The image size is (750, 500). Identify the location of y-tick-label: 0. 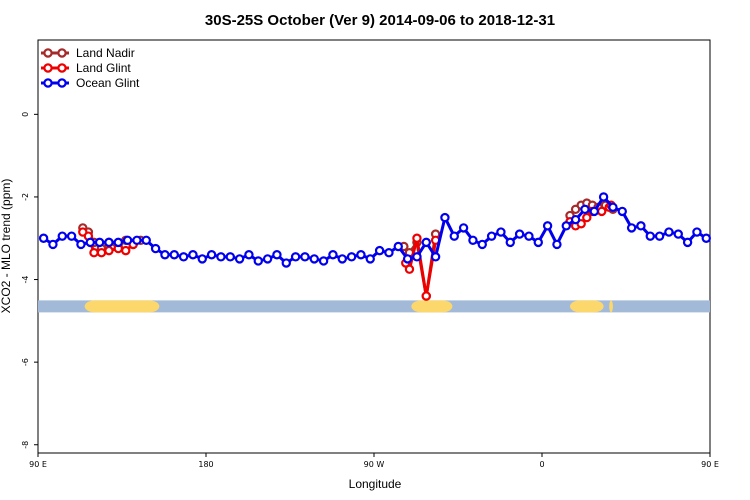
(25, 114).